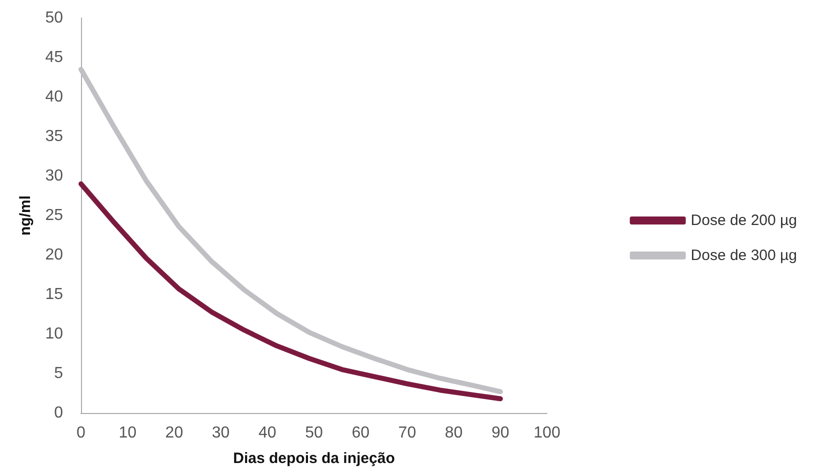  I want to click on y-tick-label: 45, so click(54, 57).